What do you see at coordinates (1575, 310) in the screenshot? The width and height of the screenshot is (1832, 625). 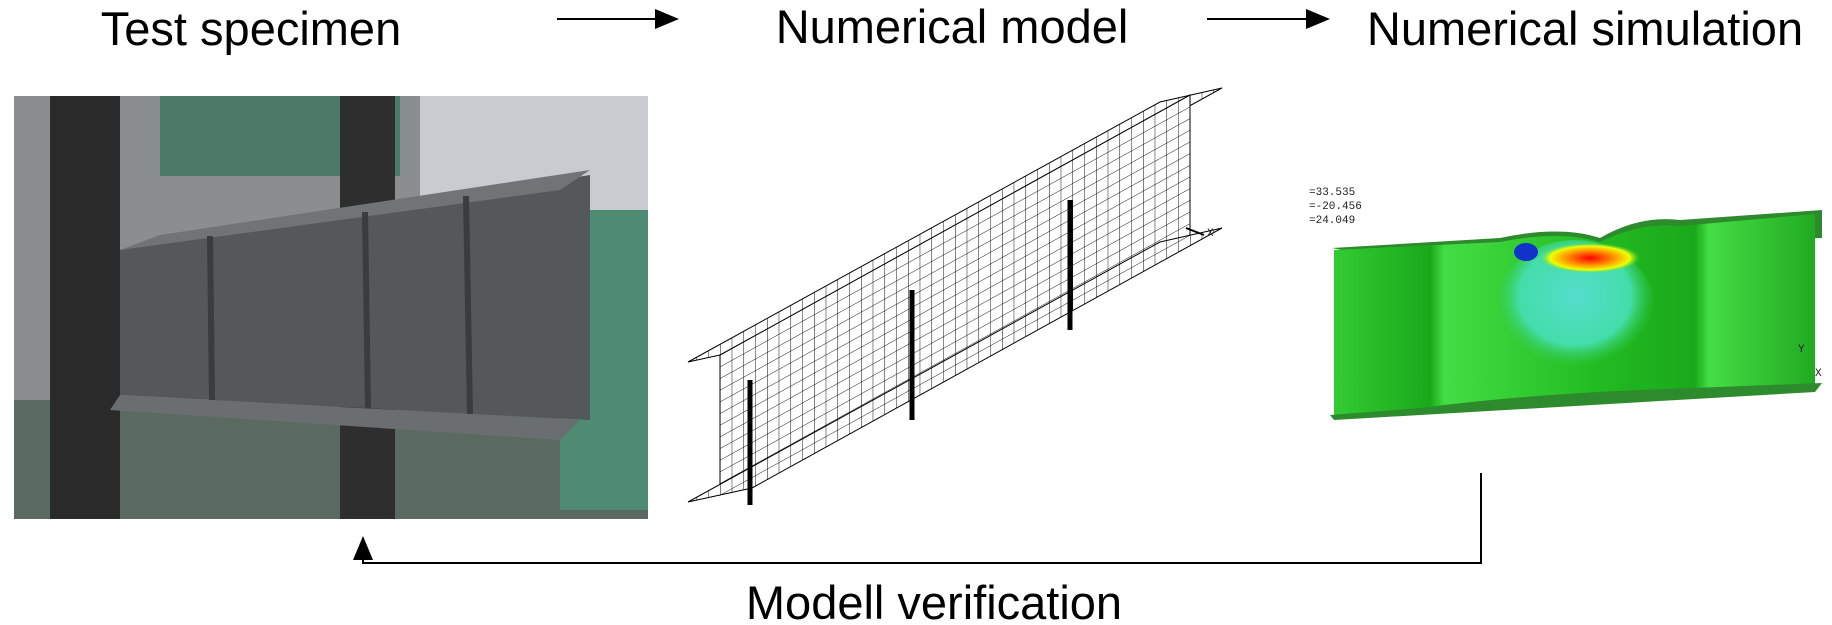 I see `stress-region` at bounding box center [1575, 310].